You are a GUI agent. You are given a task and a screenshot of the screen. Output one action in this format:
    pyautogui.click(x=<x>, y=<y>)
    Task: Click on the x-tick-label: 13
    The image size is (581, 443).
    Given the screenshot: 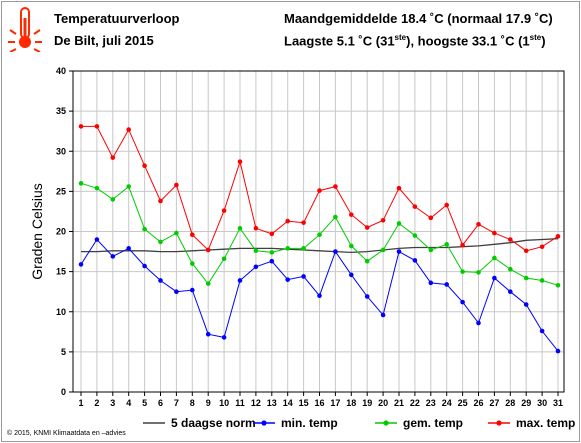 What is the action you would take?
    pyautogui.click(x=272, y=403)
    